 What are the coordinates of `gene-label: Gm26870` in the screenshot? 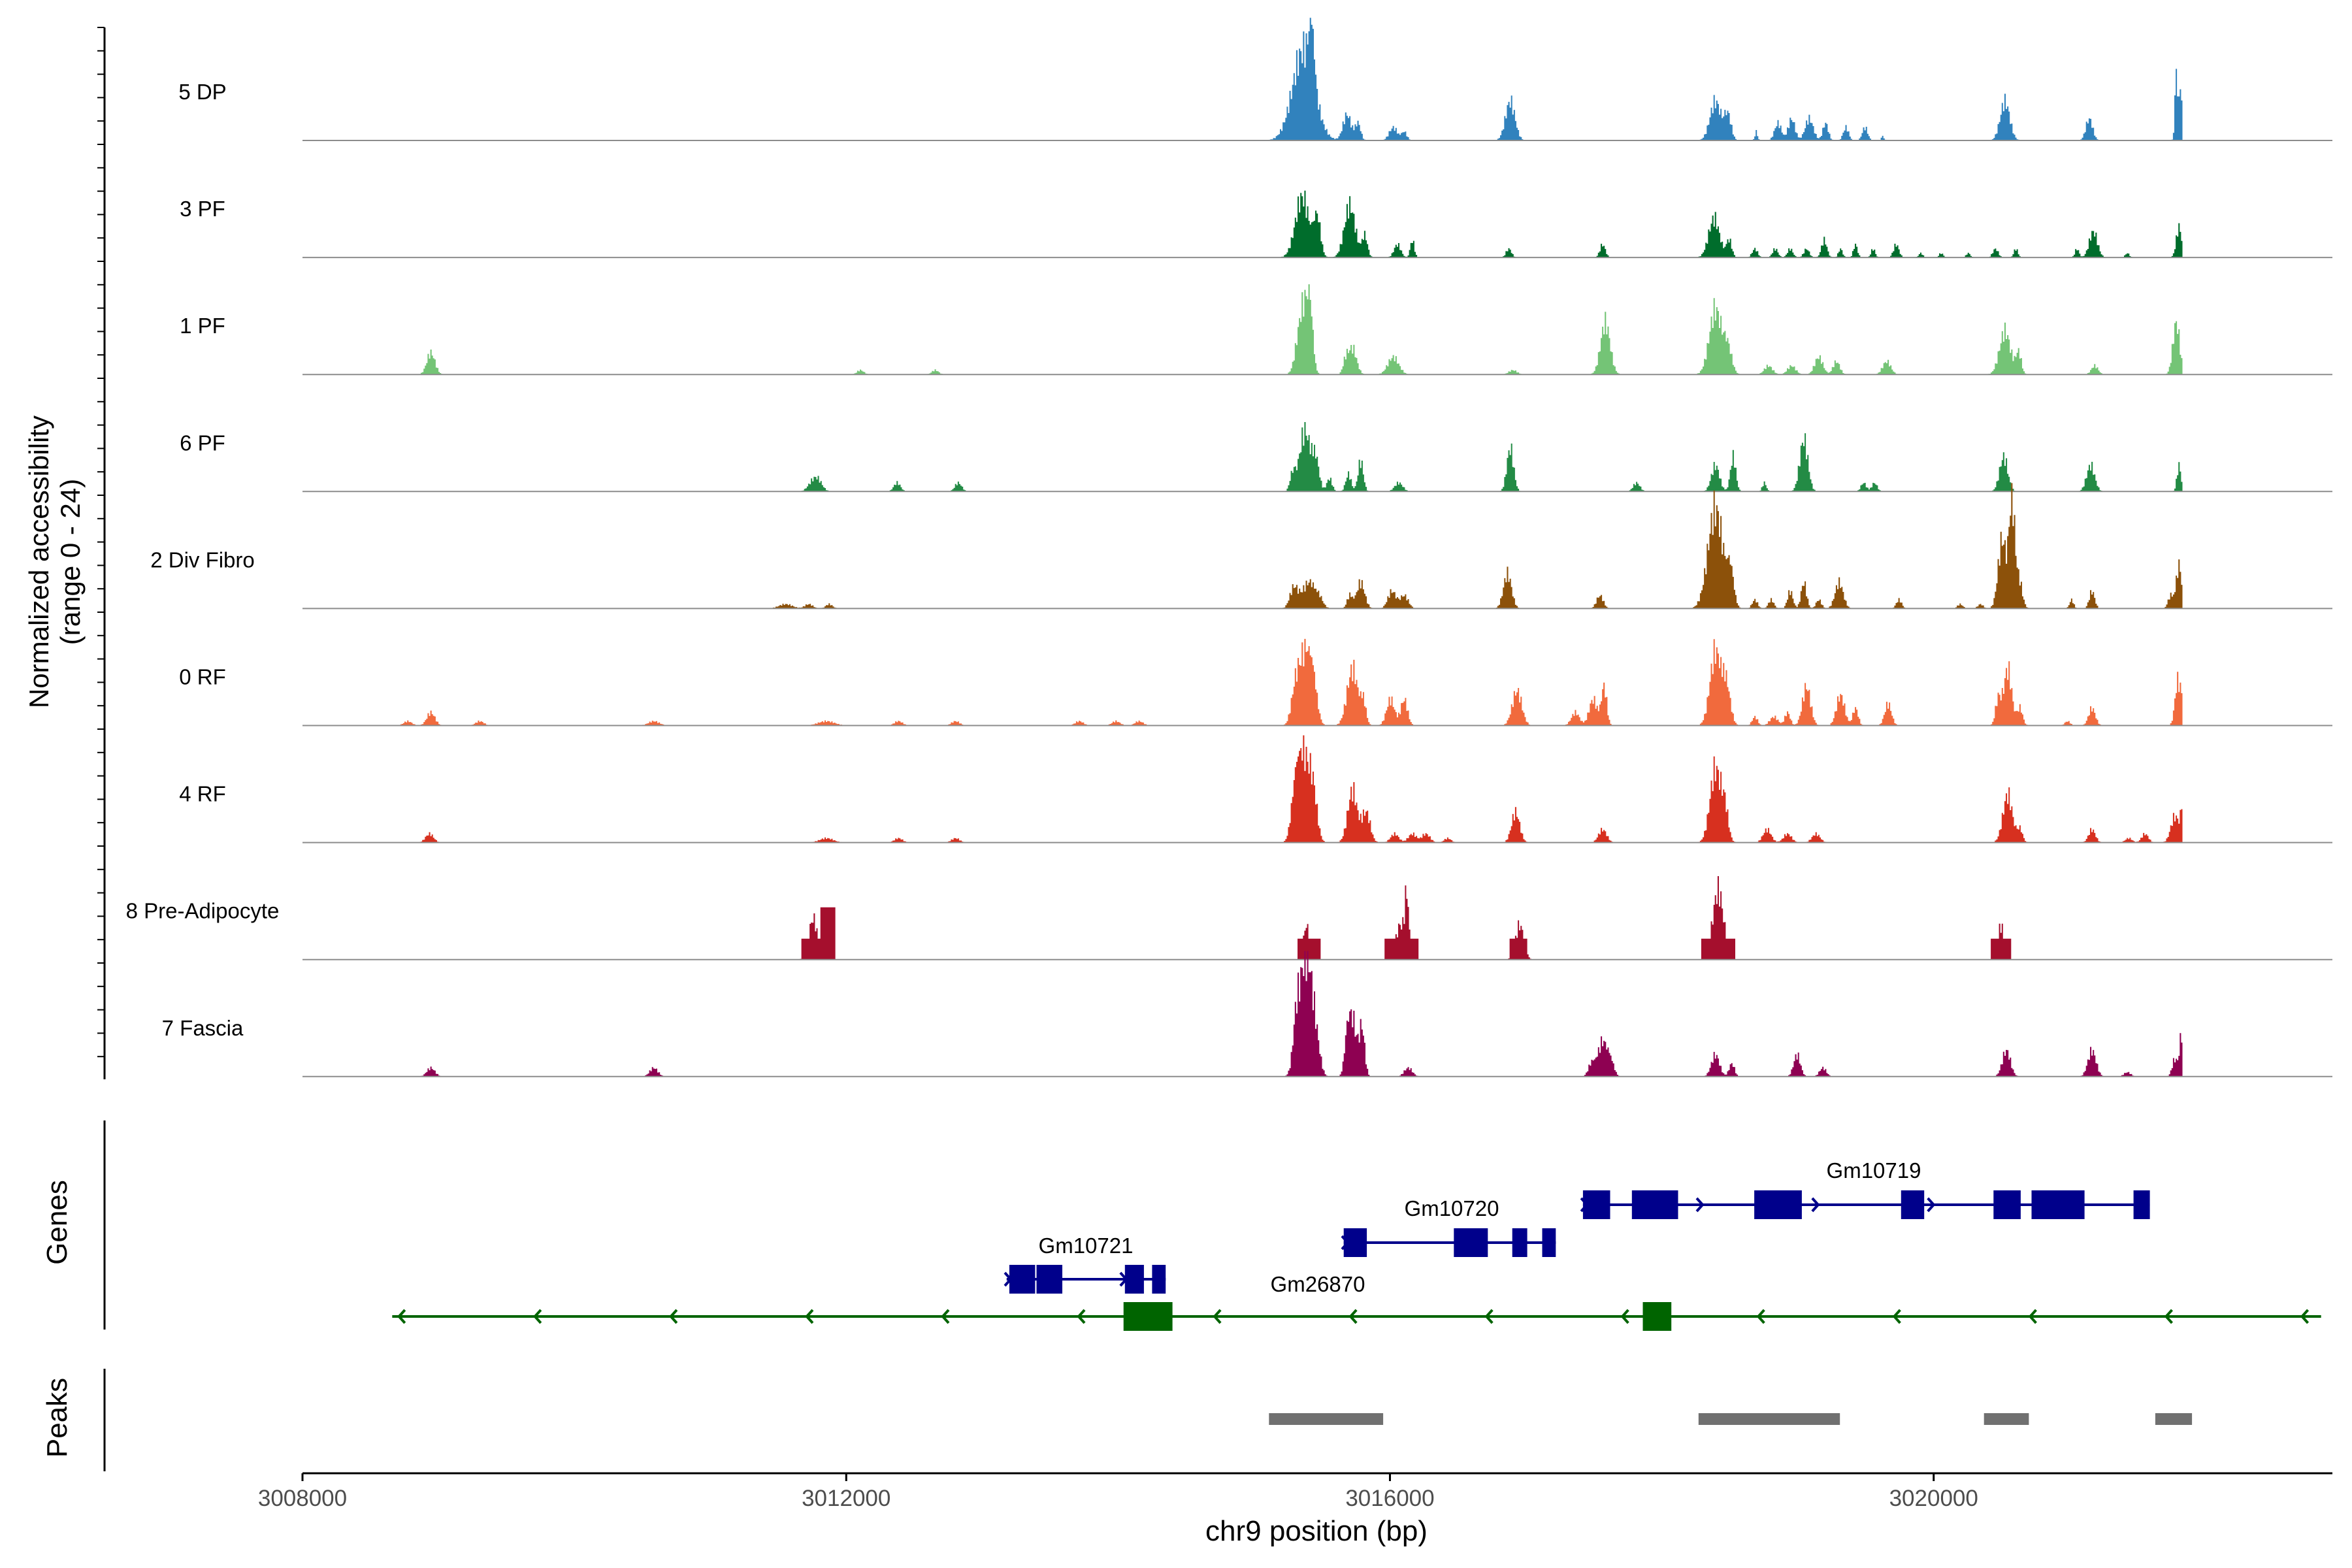 It's located at (1318, 1284).